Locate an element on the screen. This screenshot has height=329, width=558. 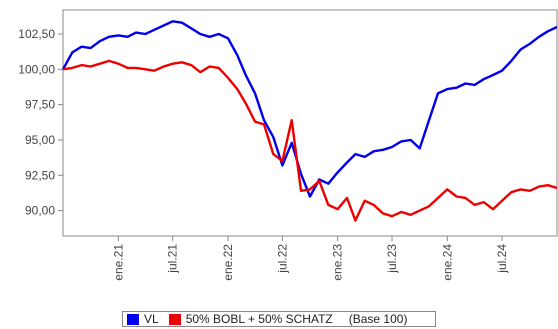
x-tick-label: ene.21 is located at coordinates (118, 262).